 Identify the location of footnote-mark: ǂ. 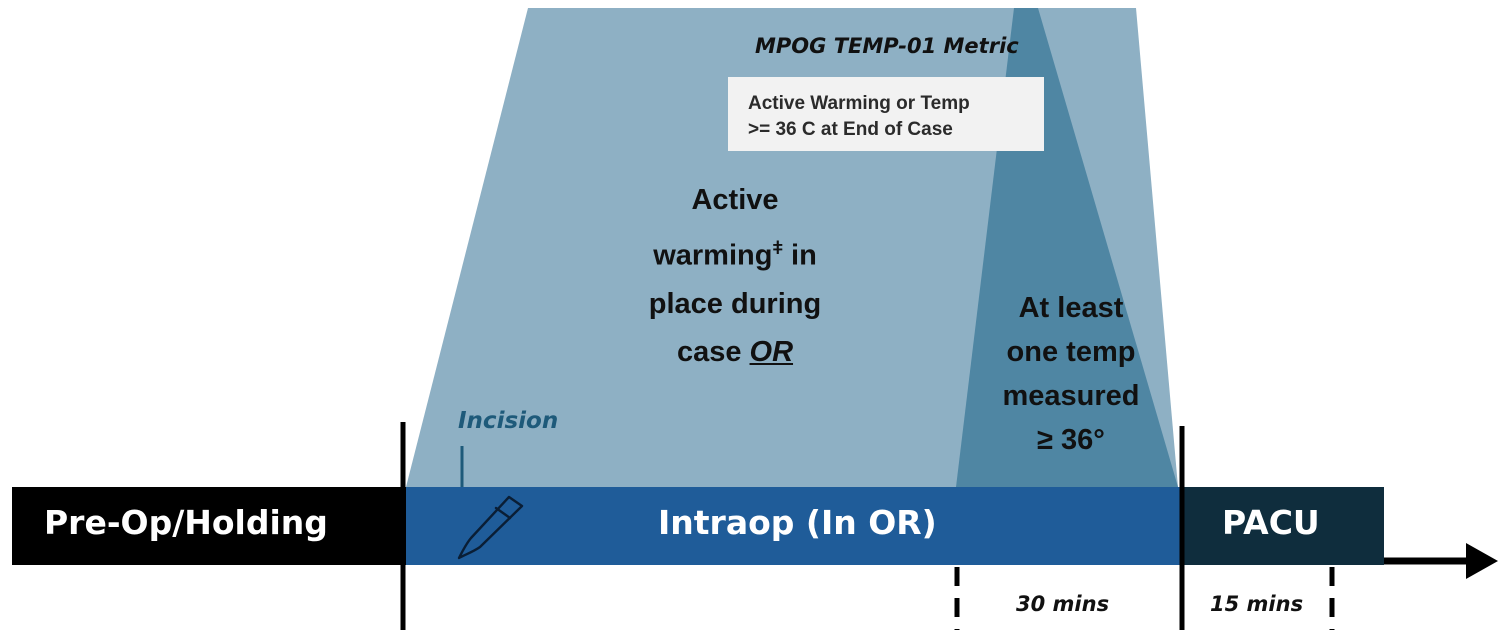
(777, 248).